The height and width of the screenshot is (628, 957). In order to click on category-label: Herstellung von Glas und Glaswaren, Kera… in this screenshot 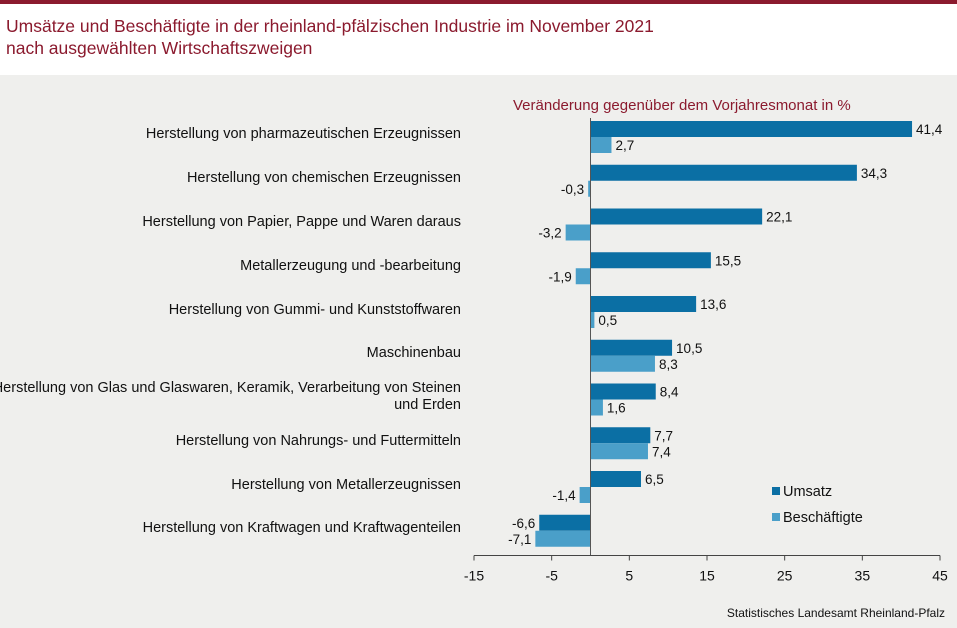, I will do `click(230, 396)`.